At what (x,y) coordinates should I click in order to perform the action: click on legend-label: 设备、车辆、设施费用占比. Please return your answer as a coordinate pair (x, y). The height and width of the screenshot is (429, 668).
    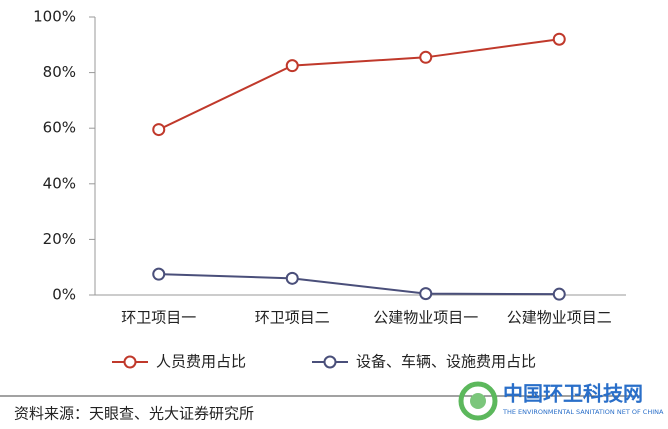
    Looking at the image, I should click on (446, 362).